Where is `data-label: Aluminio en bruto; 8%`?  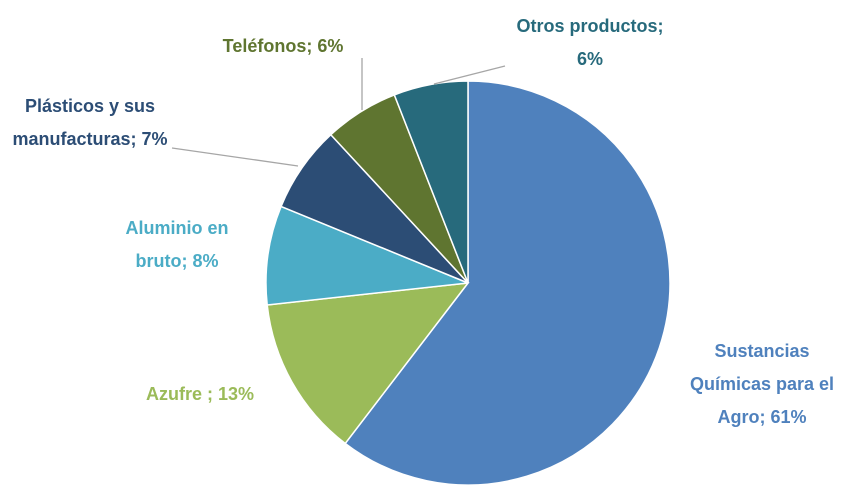
data-label: Aluminio en bruto; 8% is located at coordinates (177, 244).